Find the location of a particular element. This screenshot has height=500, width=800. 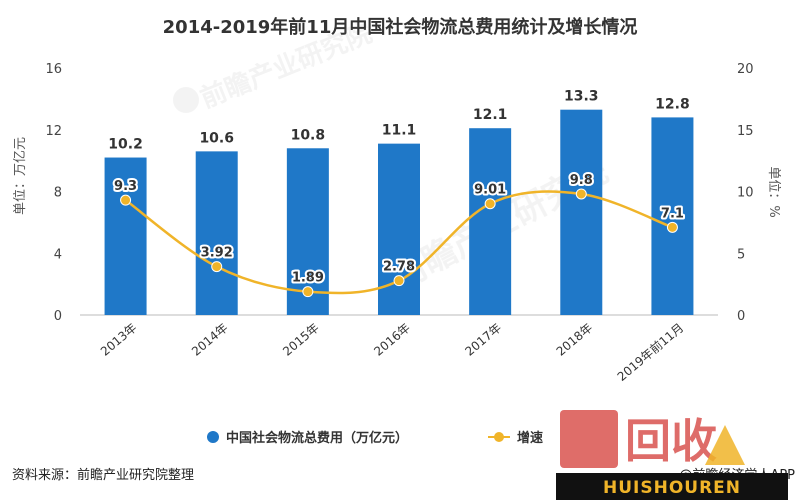

left-axis-tick-label: 0 is located at coordinates (58, 316).